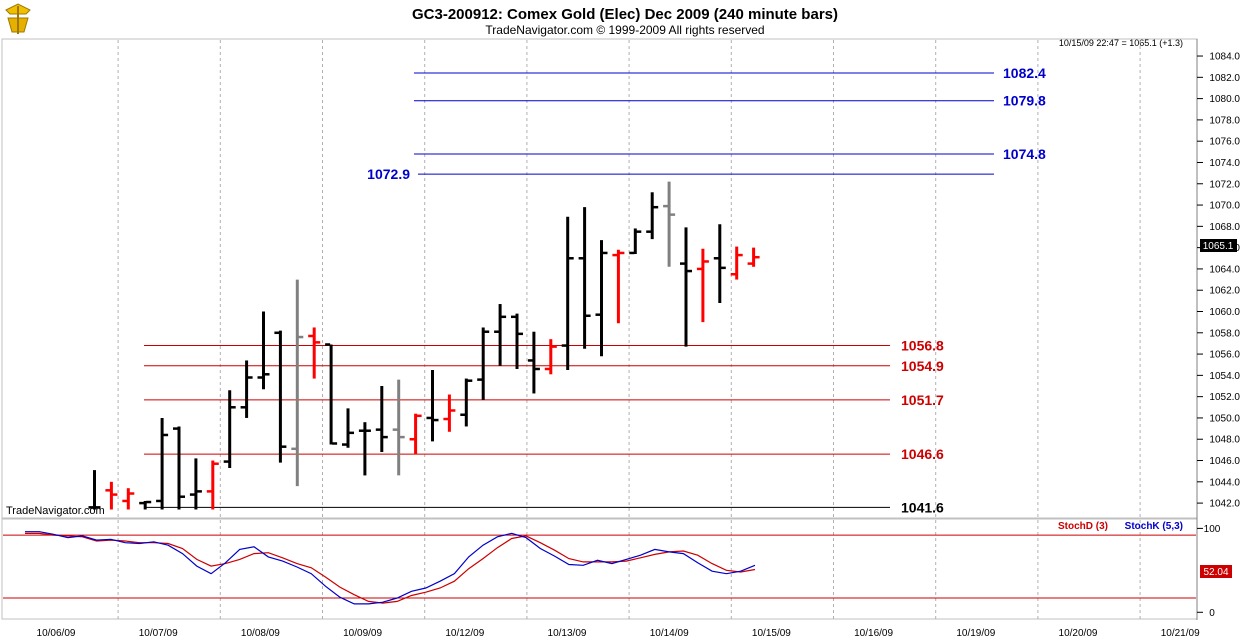 This screenshot has width=1250, height=643. What do you see at coordinates (922, 346) in the screenshot?
I see `level-label: 1056.8` at bounding box center [922, 346].